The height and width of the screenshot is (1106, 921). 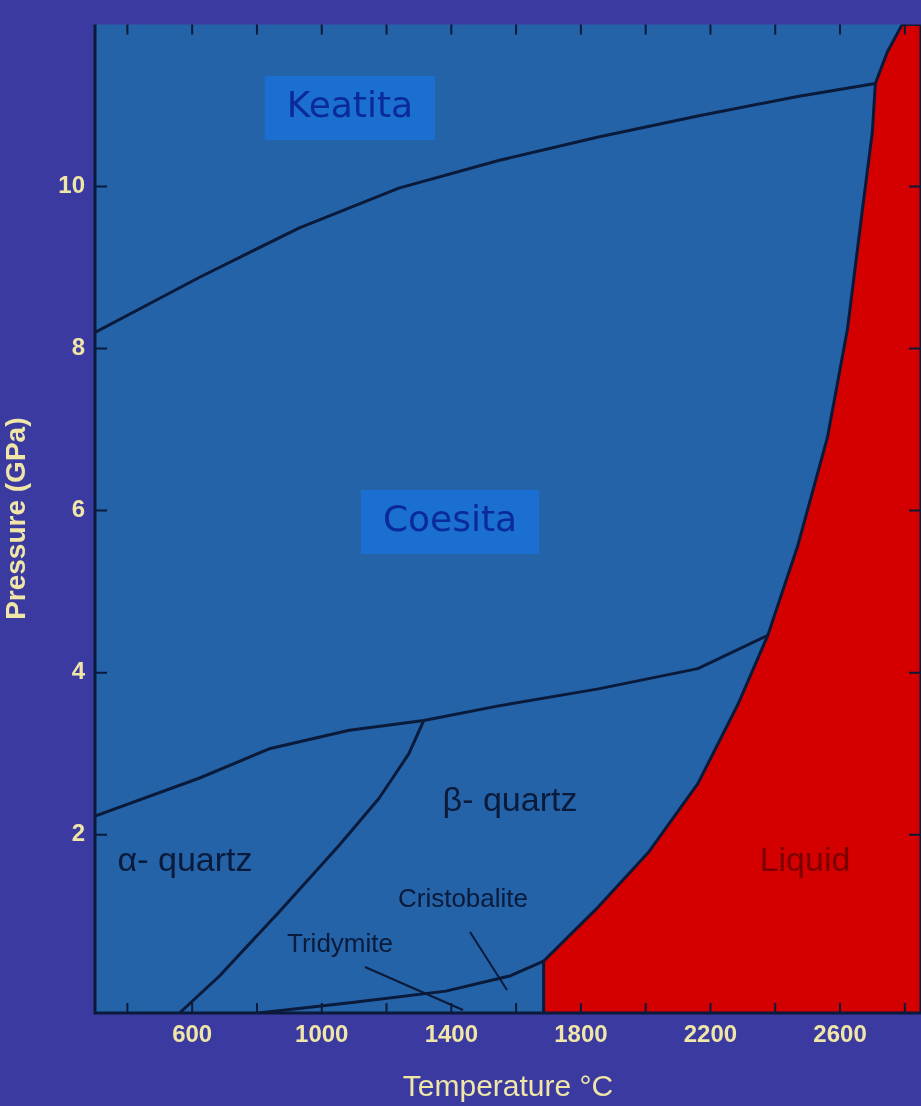 What do you see at coordinates (710, 1034) in the screenshot?
I see `x-tick-label: 2200` at bounding box center [710, 1034].